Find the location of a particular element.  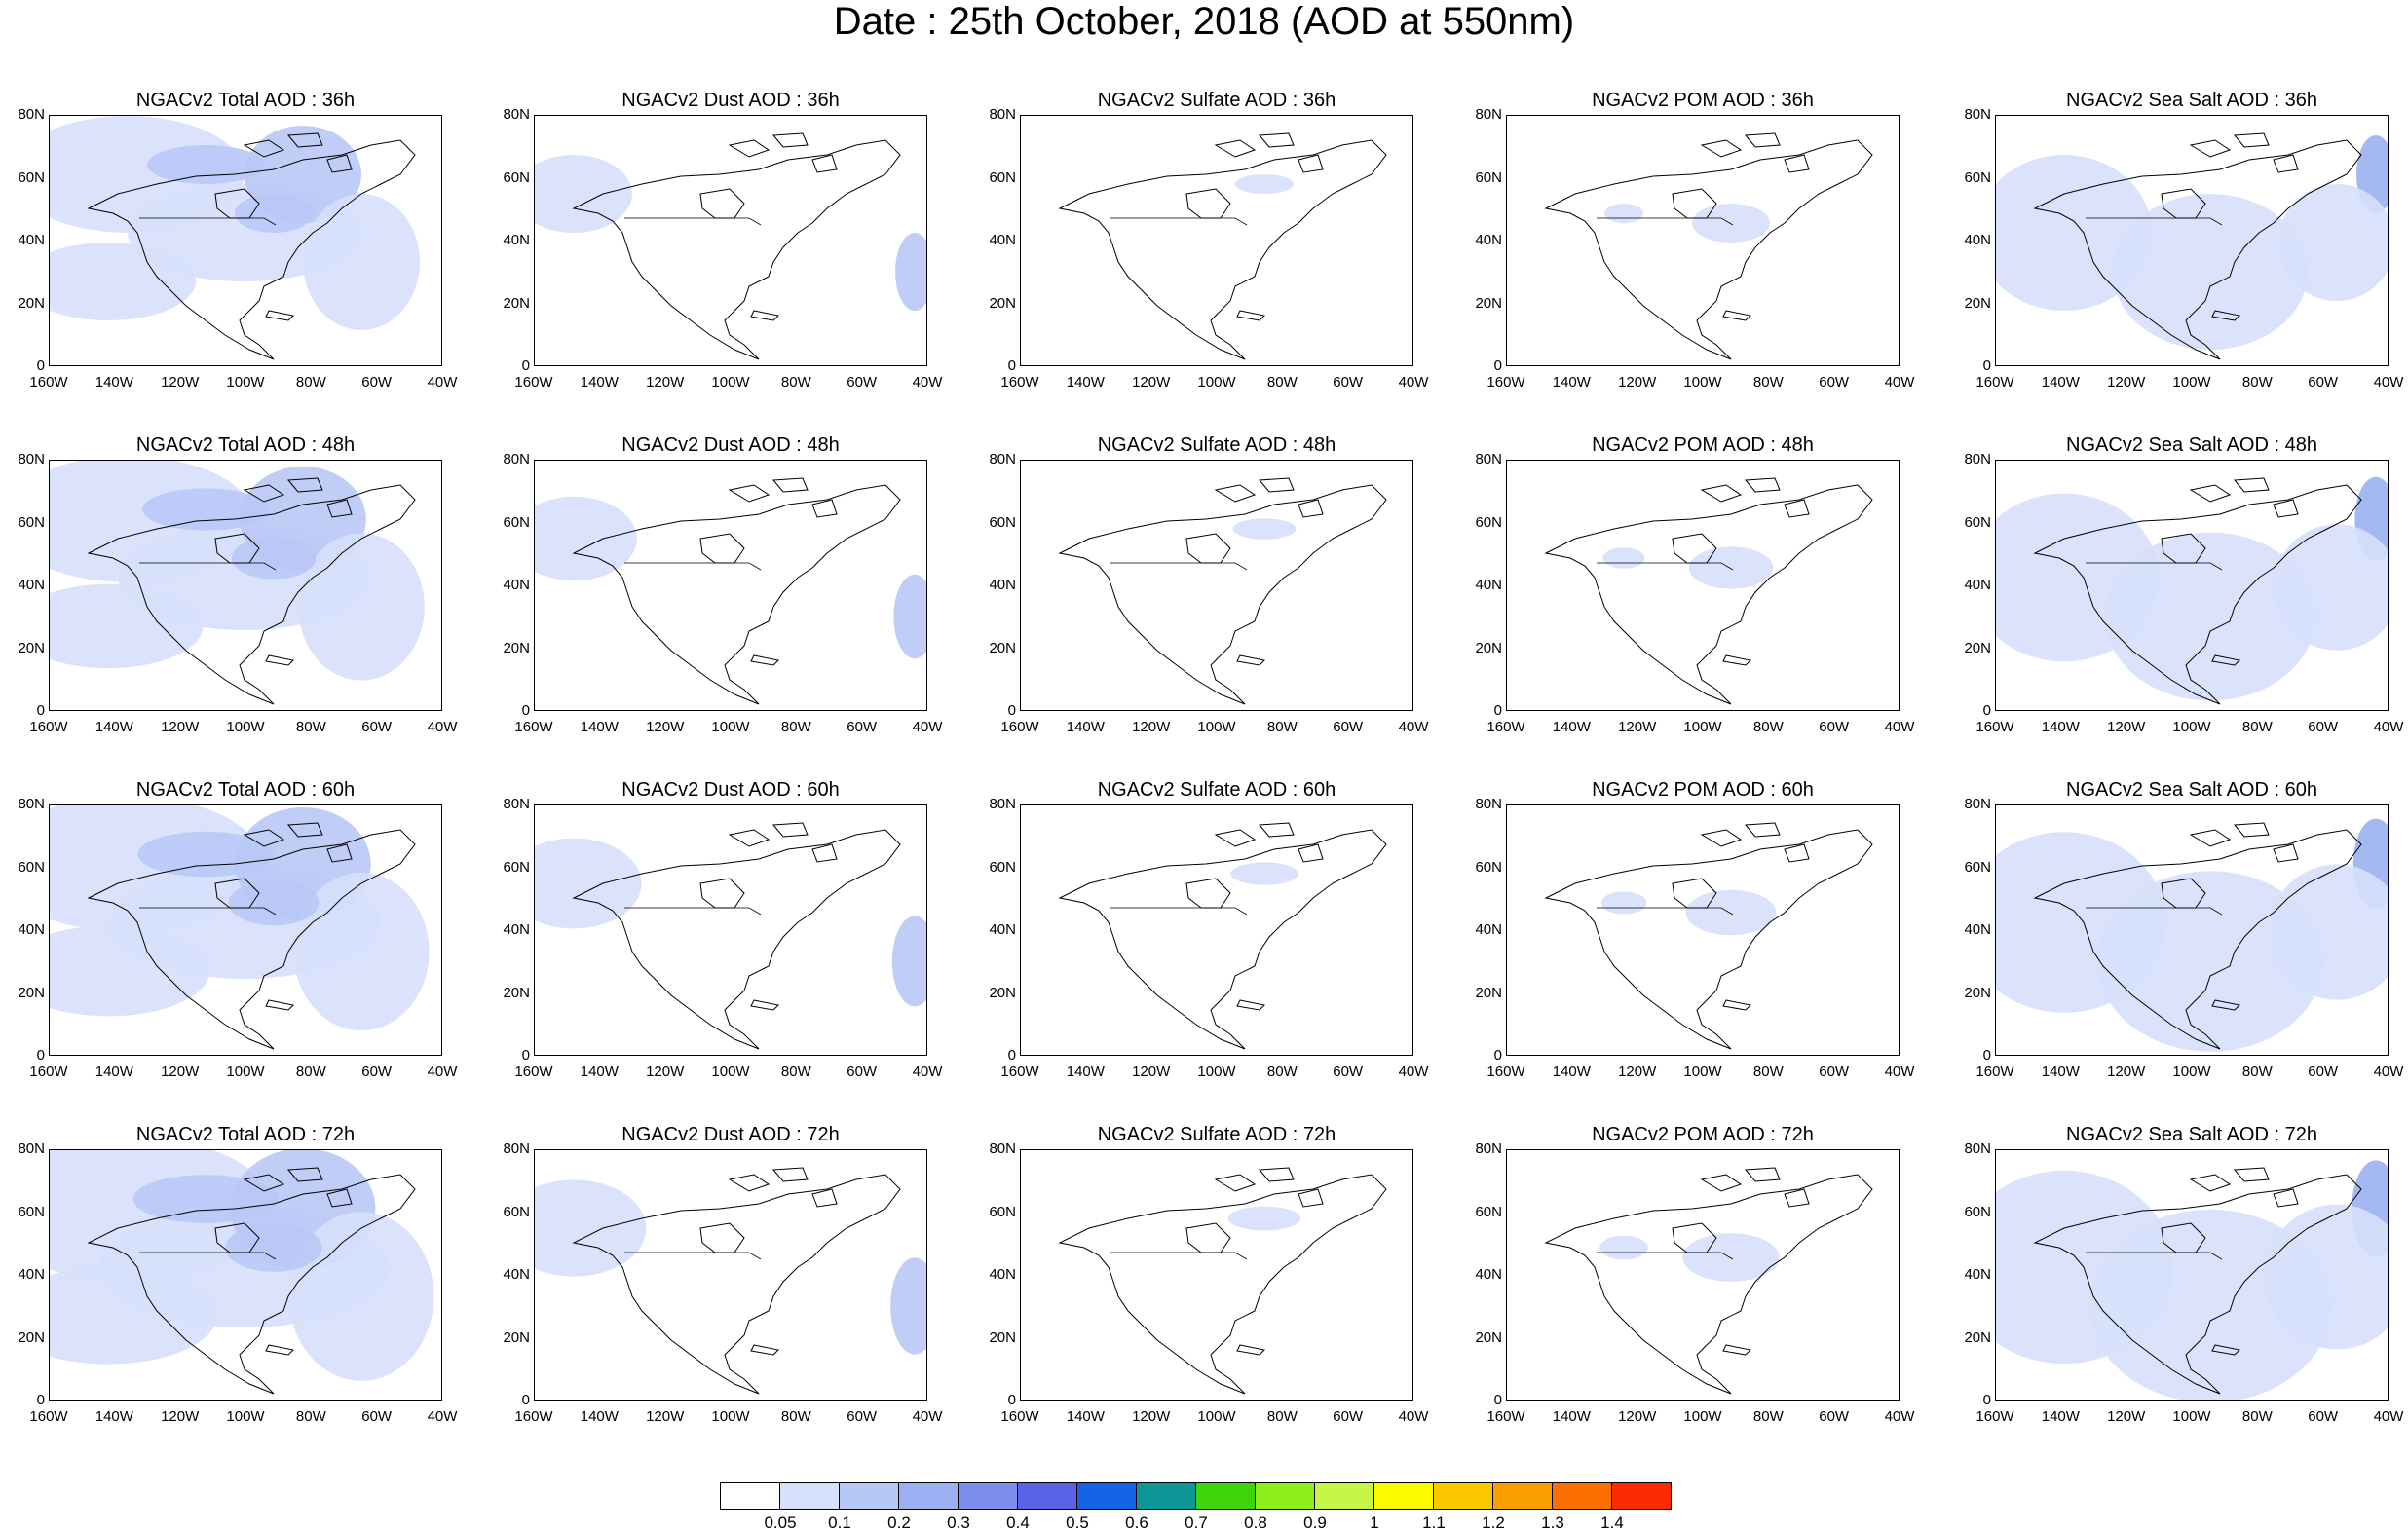

colorbar-label: 1.2 is located at coordinates (1493, 1523).